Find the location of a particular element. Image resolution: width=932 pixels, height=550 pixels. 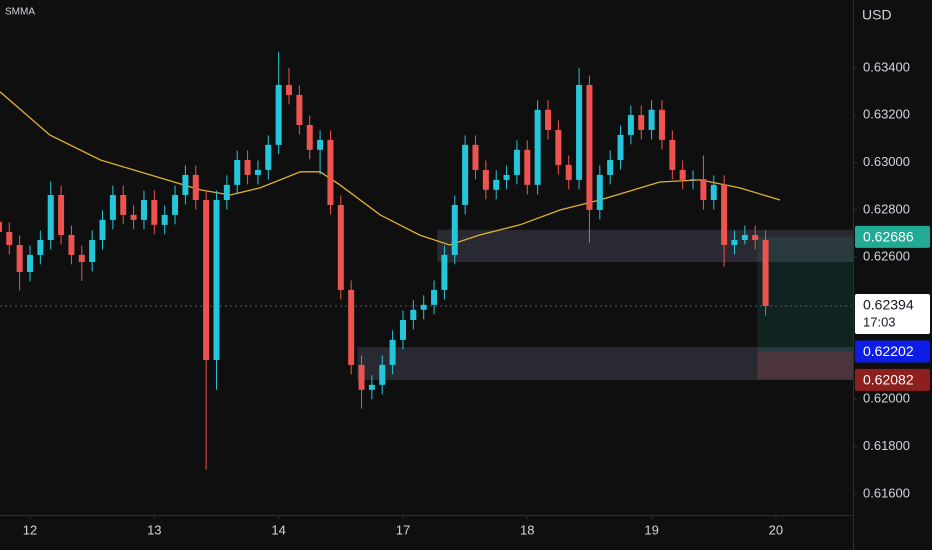

y-tick-label: 0.62600 is located at coordinates (886, 256).